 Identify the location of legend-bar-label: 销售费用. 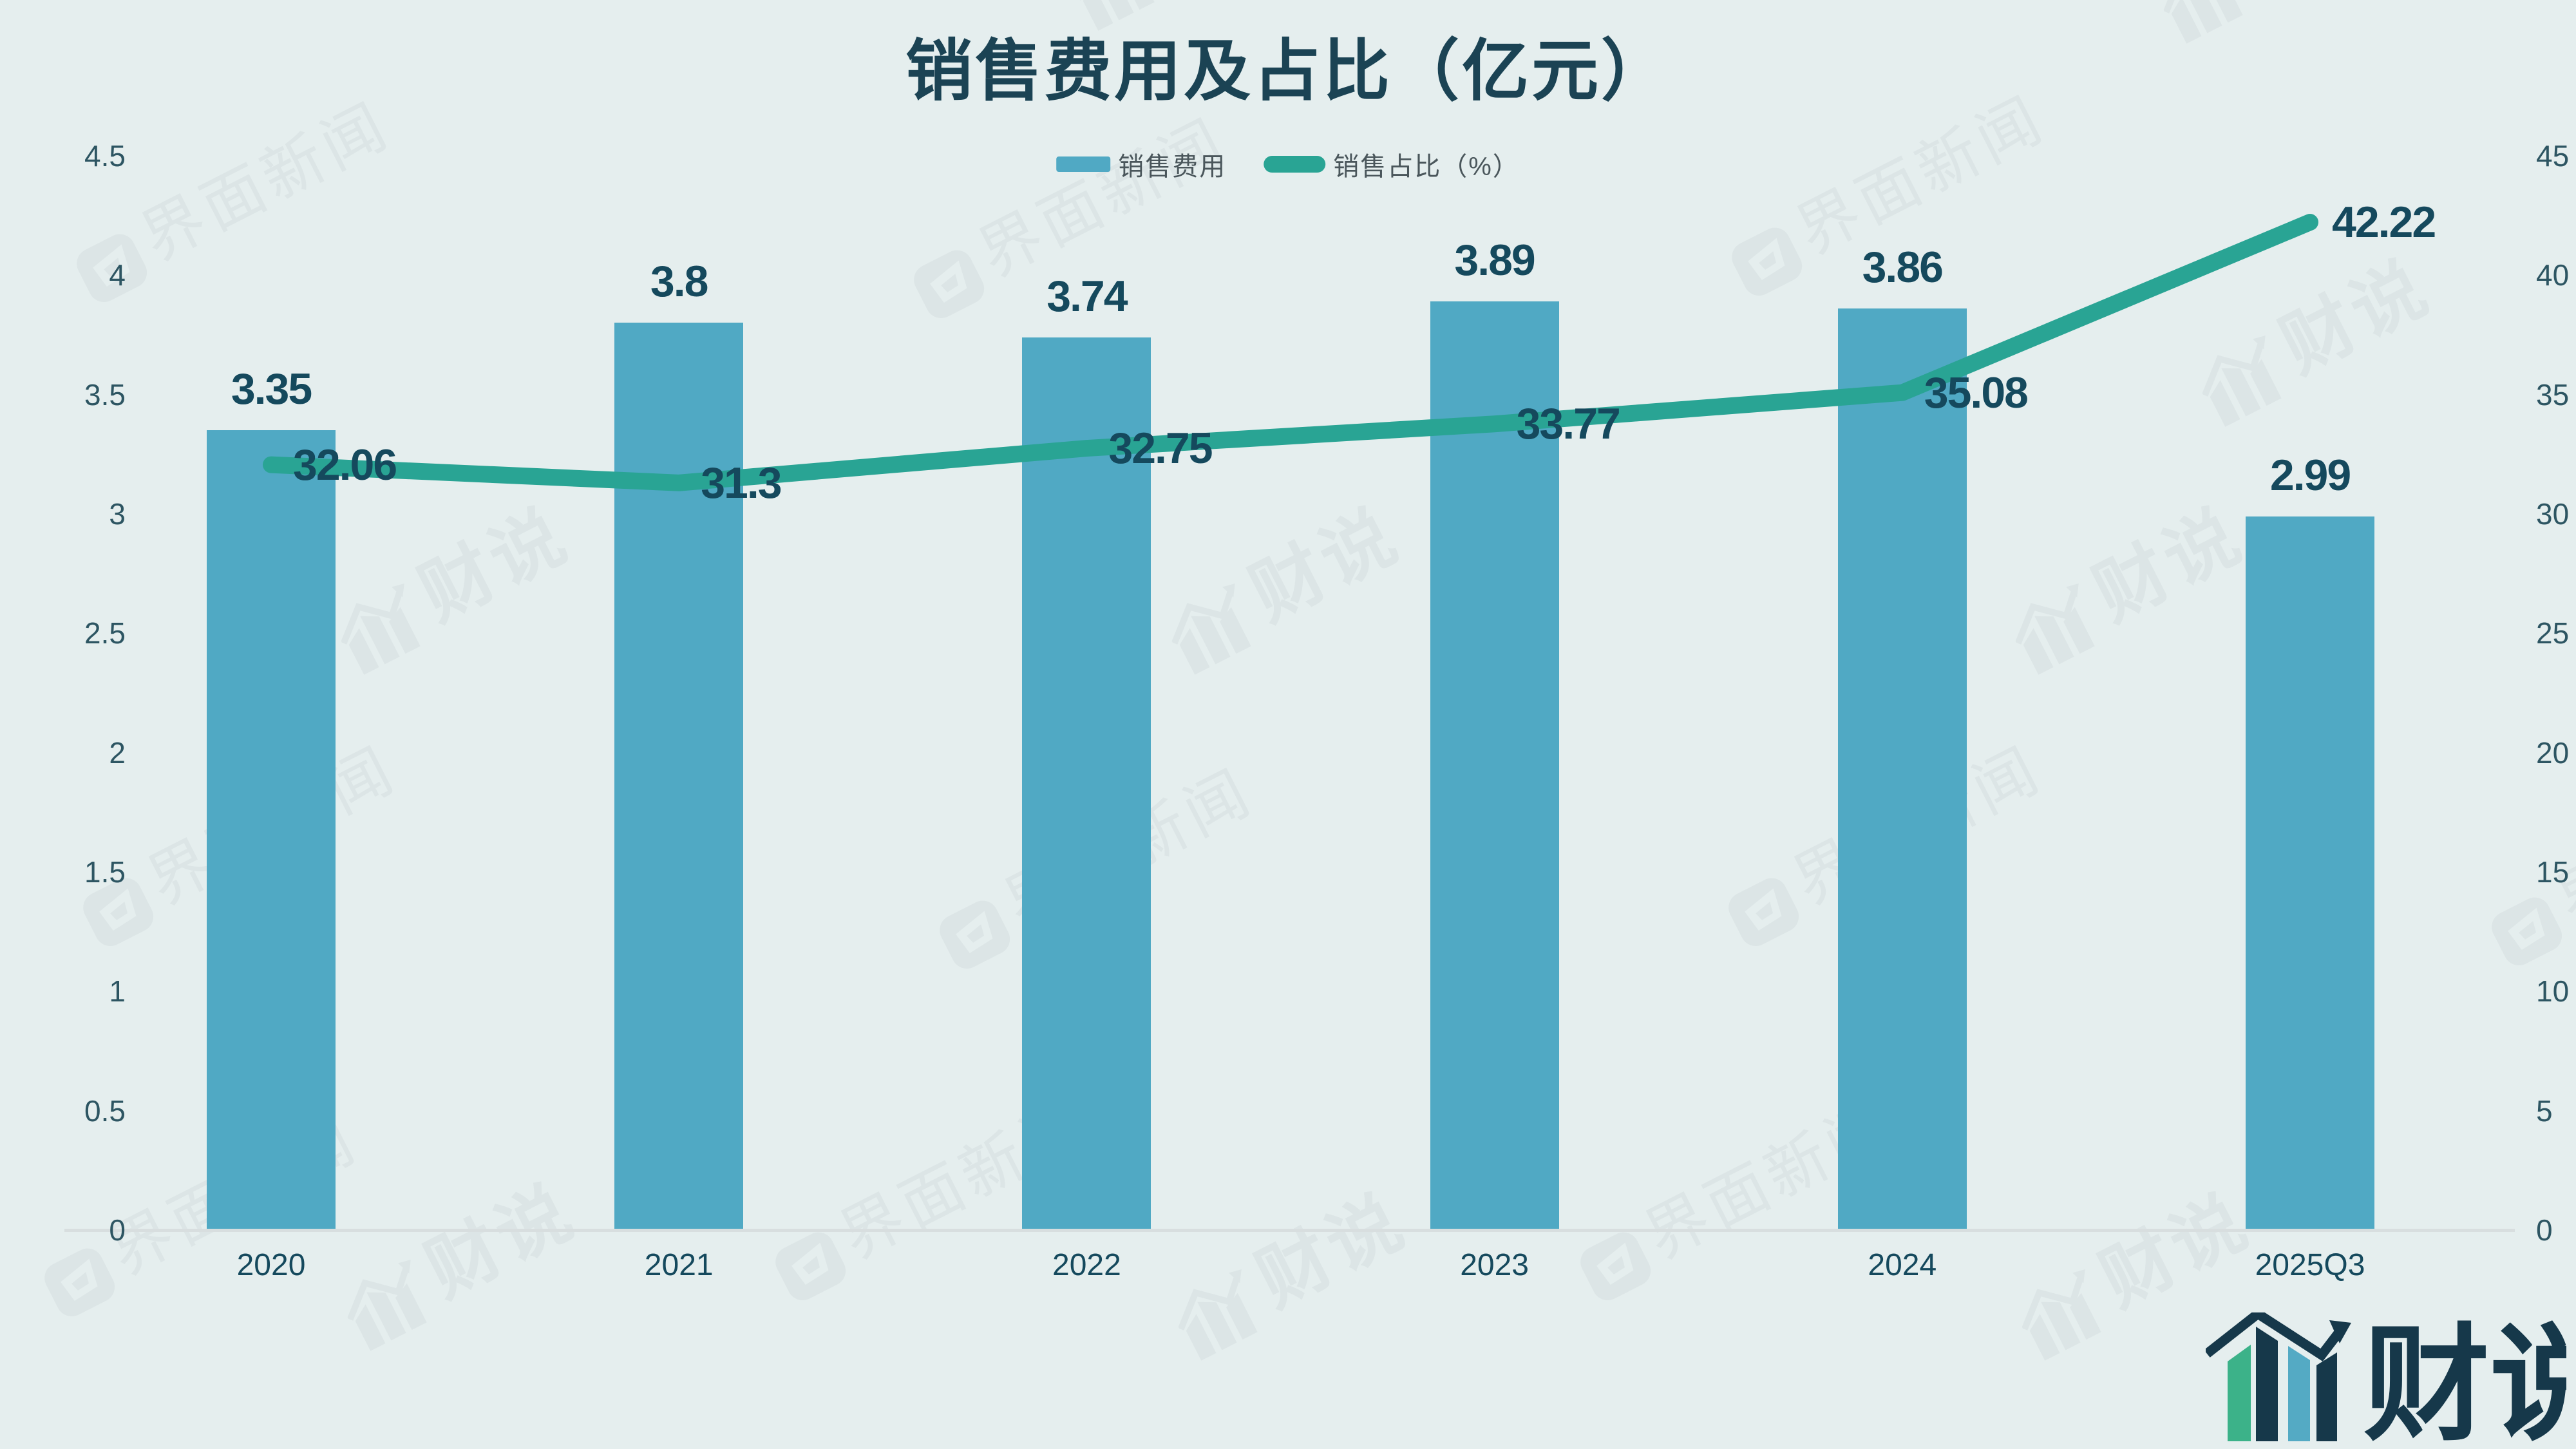
(1172, 167).